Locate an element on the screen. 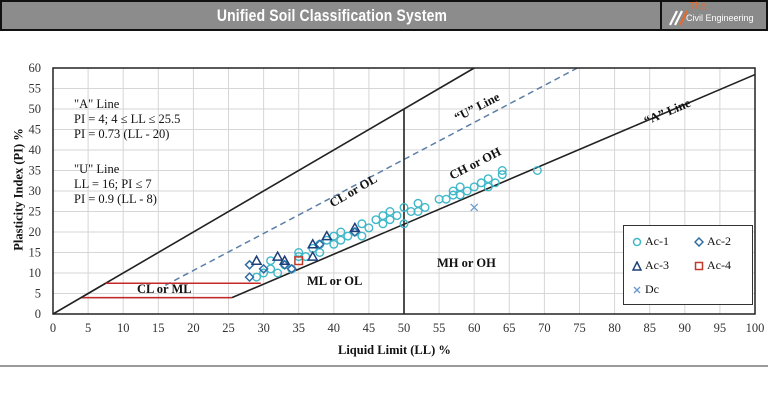  svg-text: 95 is located at coordinates (720, 328).